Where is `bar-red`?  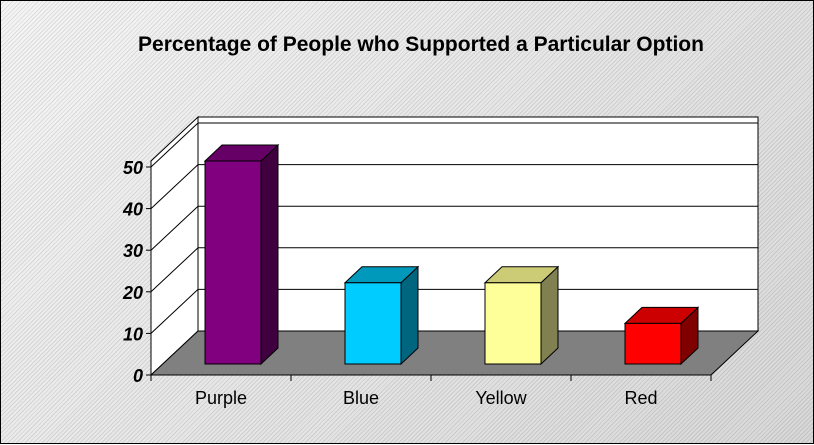 bar-red is located at coordinates (661, 336).